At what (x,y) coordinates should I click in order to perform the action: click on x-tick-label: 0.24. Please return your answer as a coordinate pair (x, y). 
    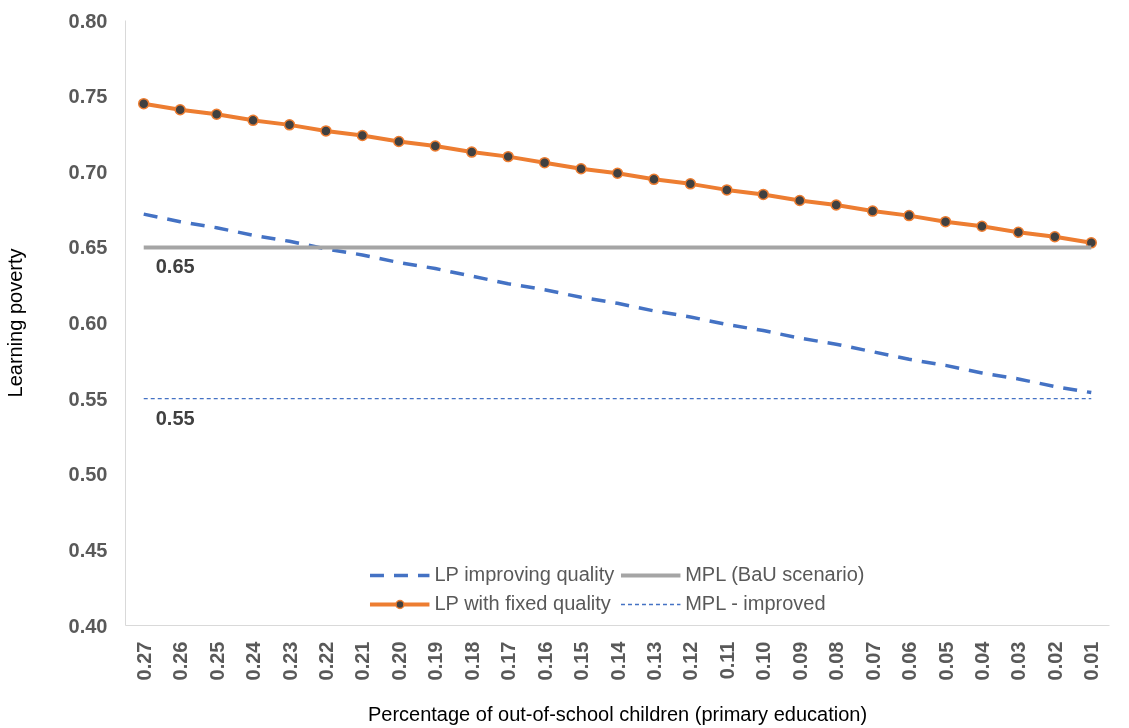
    Looking at the image, I should click on (253, 660).